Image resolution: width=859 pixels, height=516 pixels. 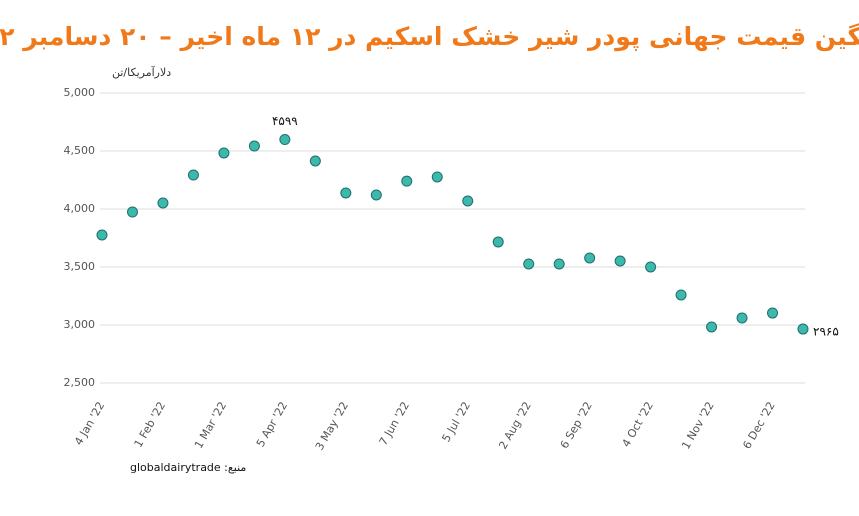 I want to click on x-tick-label: 4 Jan '22, so click(x=89, y=424).